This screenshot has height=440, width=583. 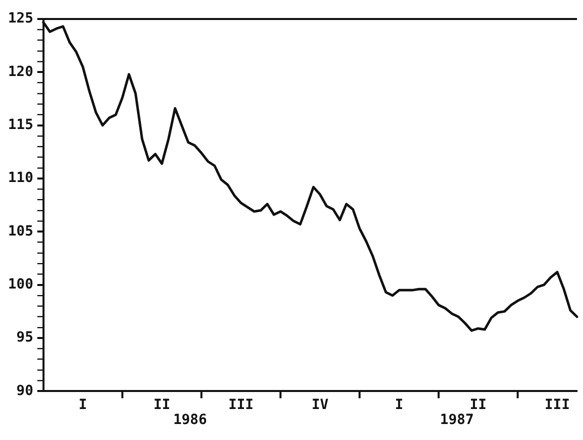 What do you see at coordinates (21, 124) in the screenshot?
I see `y-tick-label: 115` at bounding box center [21, 124].